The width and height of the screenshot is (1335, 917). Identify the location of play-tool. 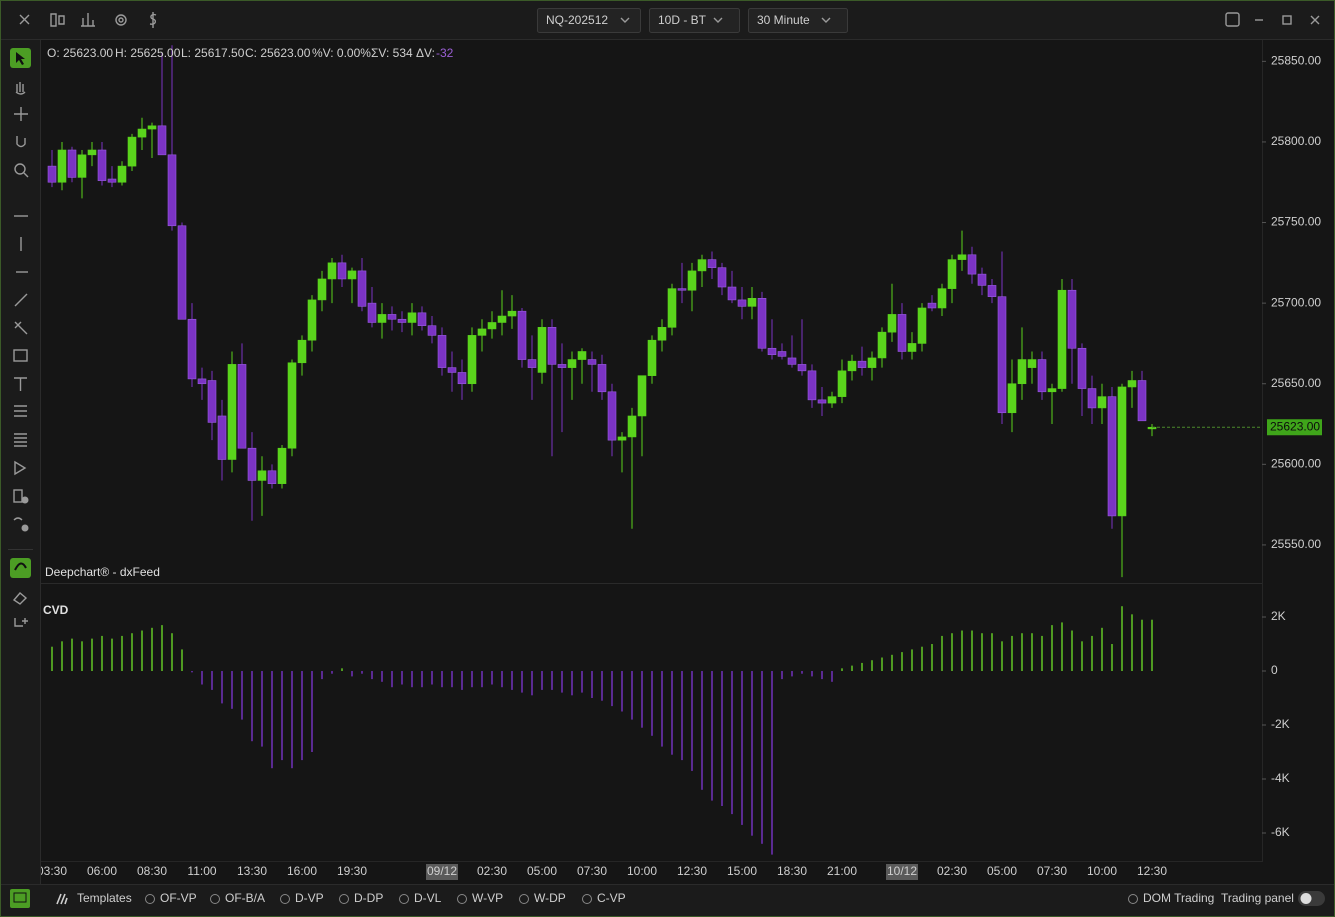
(20, 468).